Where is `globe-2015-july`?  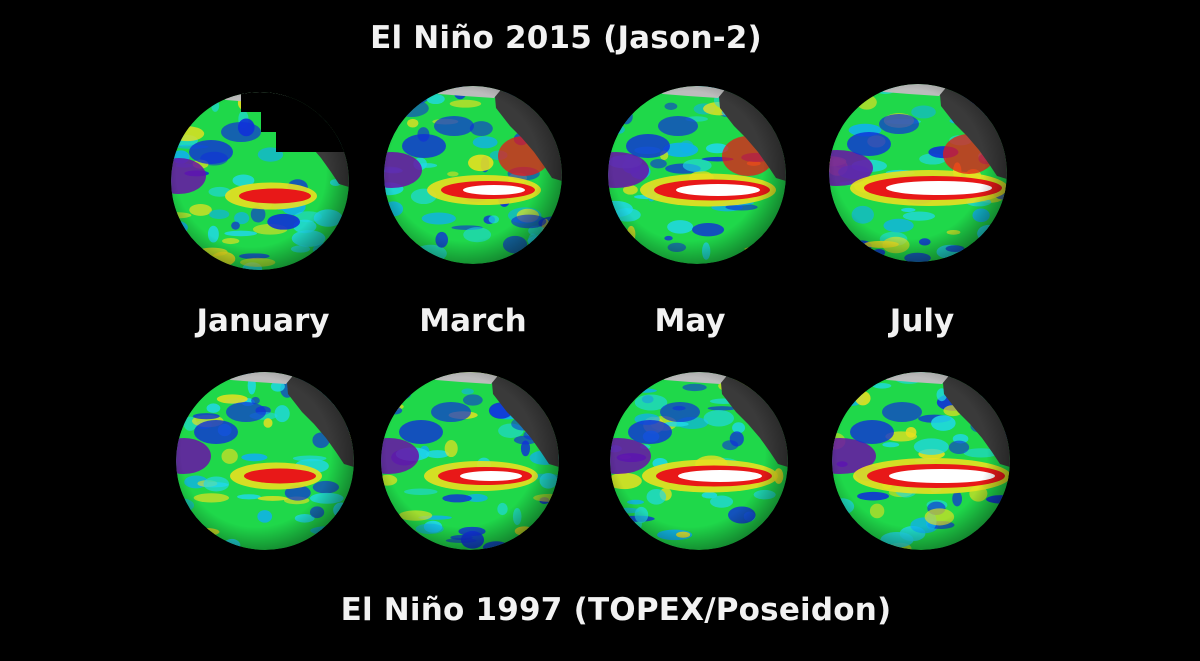
globe-2015-july is located at coordinates (918, 173).